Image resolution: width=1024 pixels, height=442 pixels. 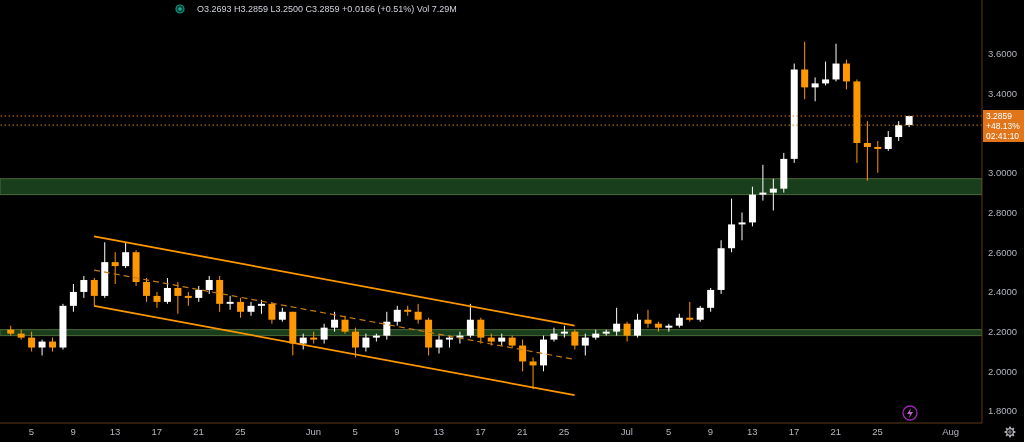 I want to click on ref-line-label: 3.2859, so click(x=999, y=116).